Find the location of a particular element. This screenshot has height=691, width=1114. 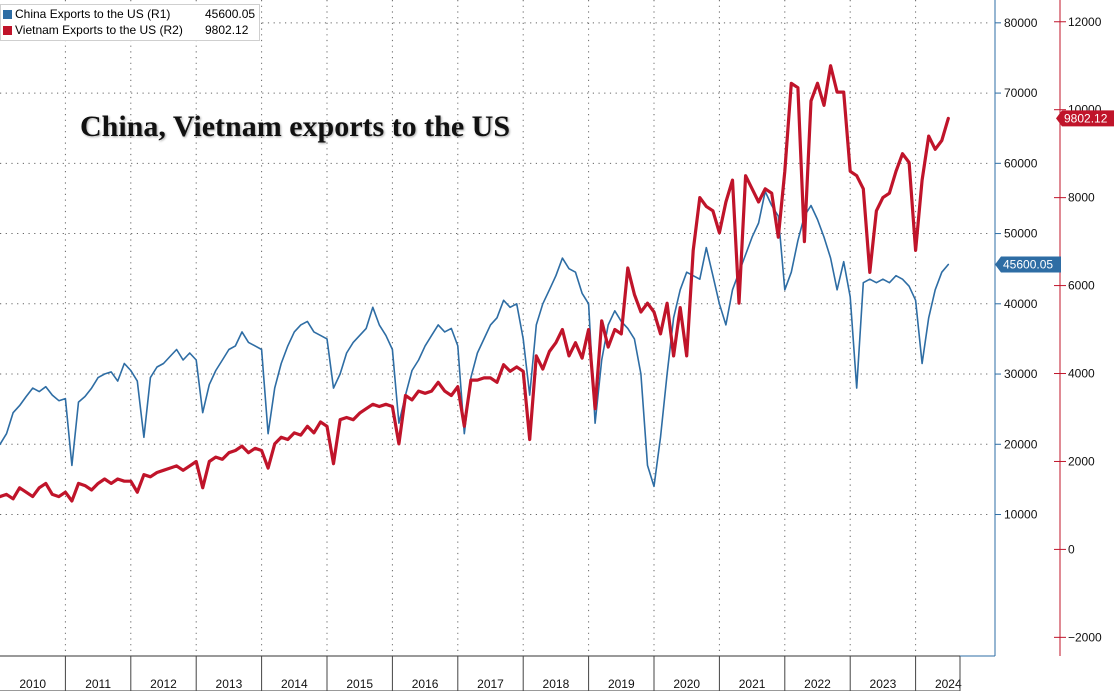

x-tick-label: 2016 is located at coordinates (425, 684).